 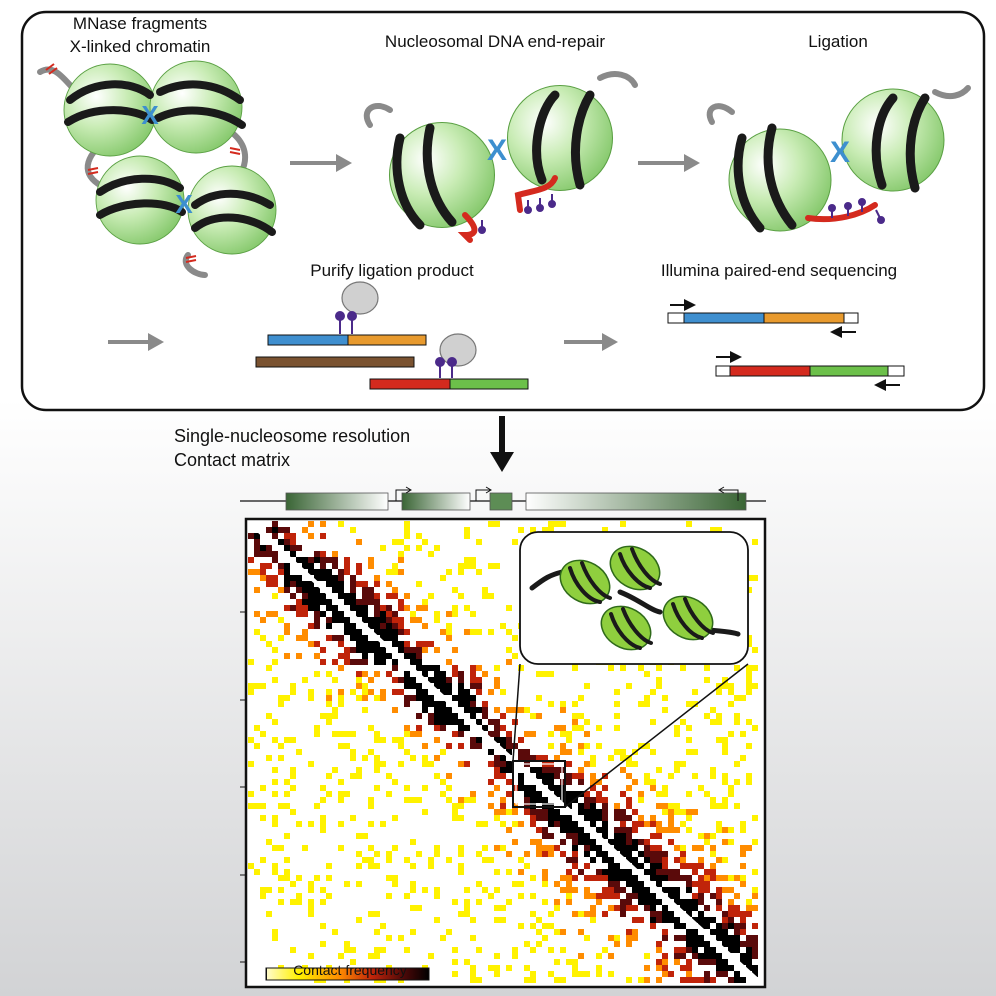 I want to click on colorbar: Contact frequency, so click(x=347, y=971).